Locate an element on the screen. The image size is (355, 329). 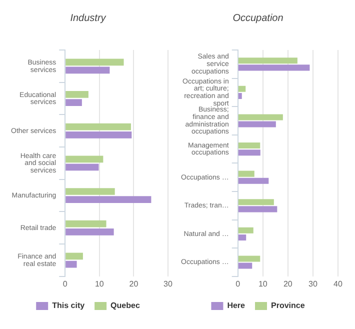
legend-label: This city is located at coordinates (69, 305).